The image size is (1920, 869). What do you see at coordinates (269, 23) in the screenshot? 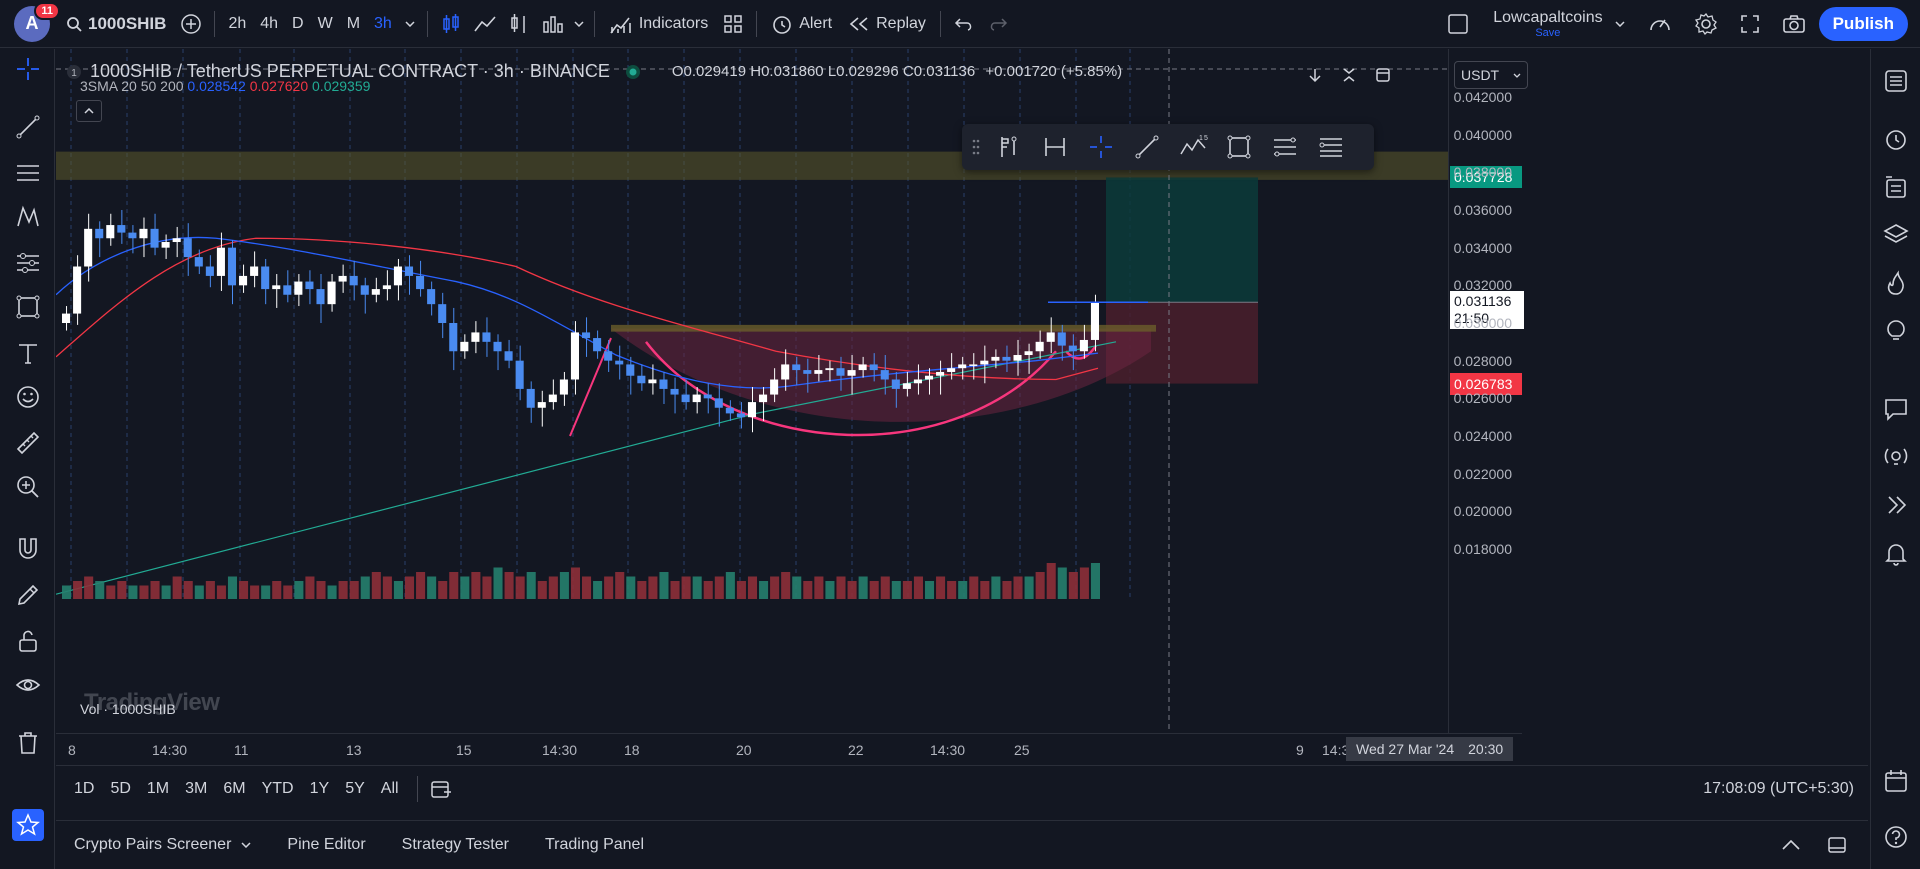
I see `interval-4h: 4h` at bounding box center [269, 23].